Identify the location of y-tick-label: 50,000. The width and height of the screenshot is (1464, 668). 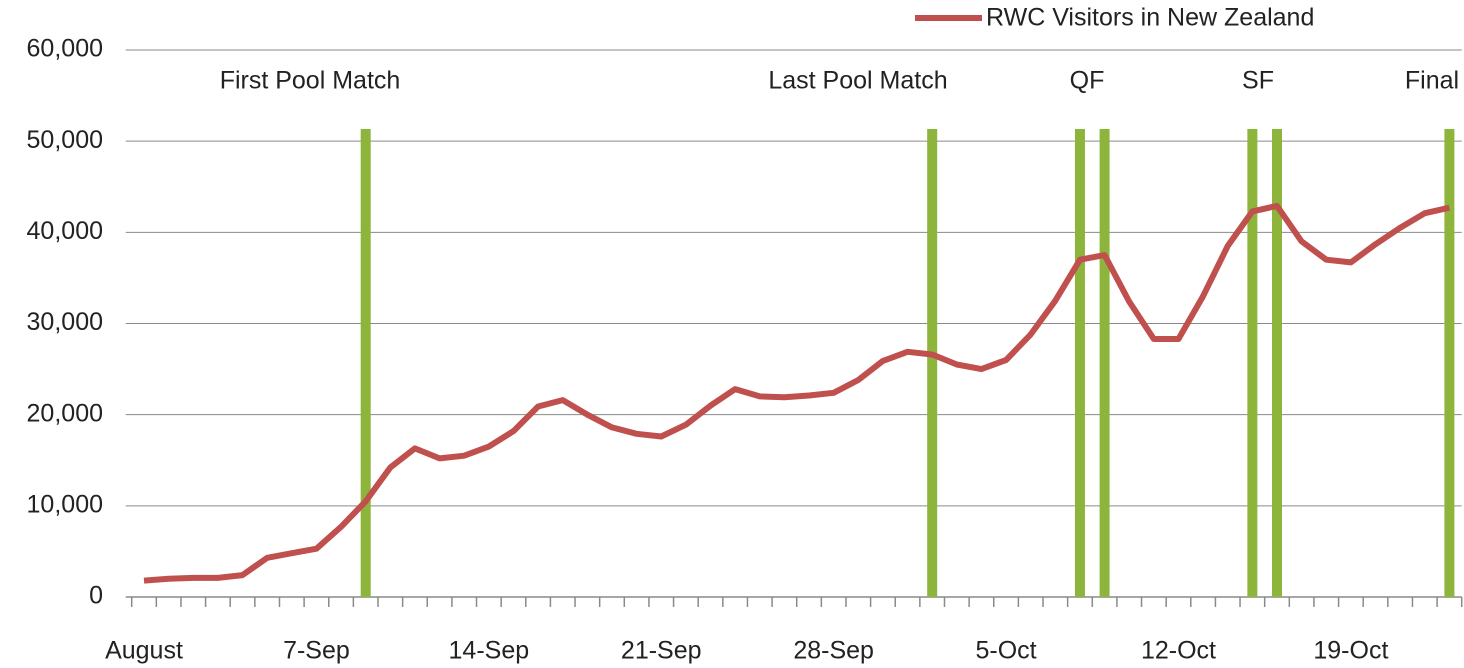
(65, 140).